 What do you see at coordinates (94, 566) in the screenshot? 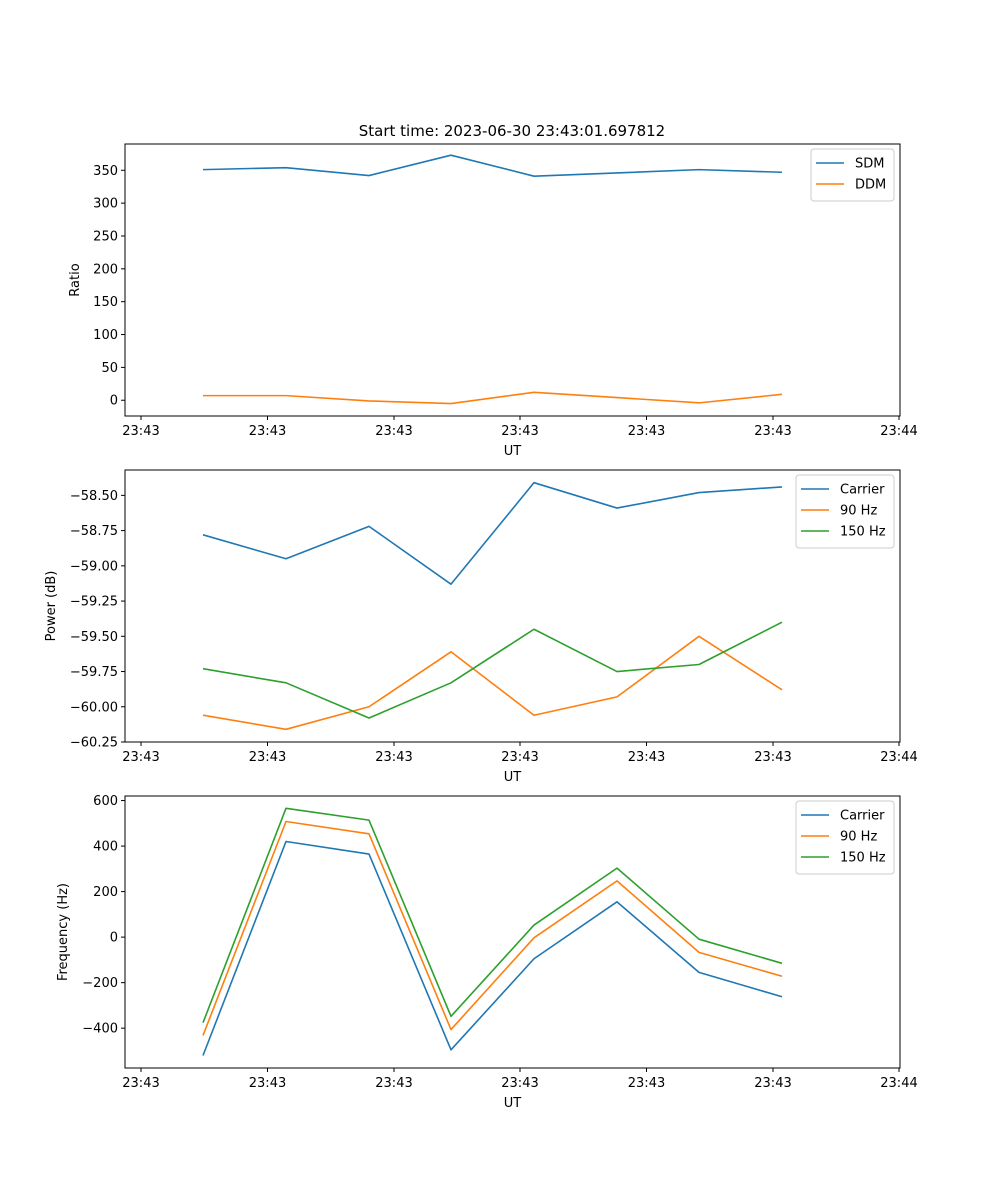
I see `y-tick-label: −59.00` at bounding box center [94, 566].